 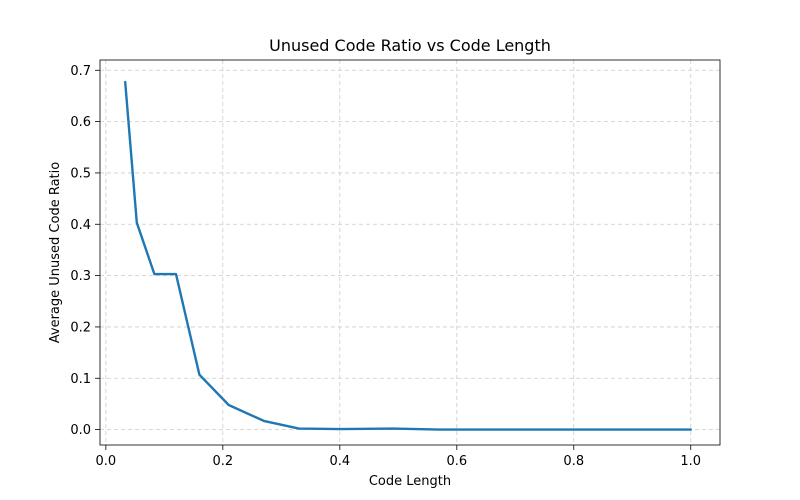 What do you see at coordinates (573, 461) in the screenshot?
I see `x-tick-label: 0.8` at bounding box center [573, 461].